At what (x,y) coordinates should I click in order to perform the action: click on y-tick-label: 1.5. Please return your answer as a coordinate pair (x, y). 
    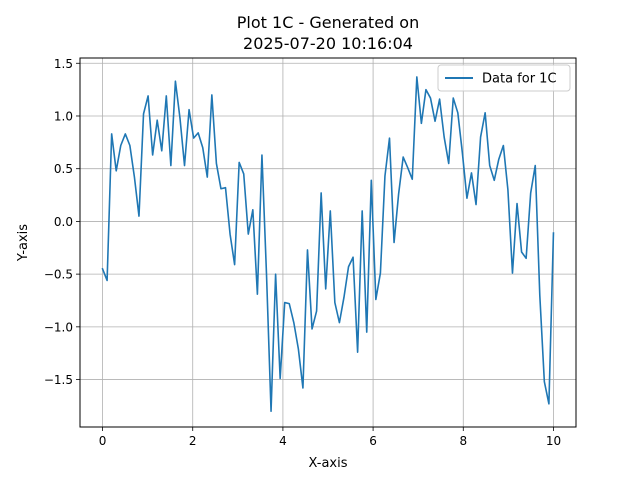
    Looking at the image, I should click on (63, 64).